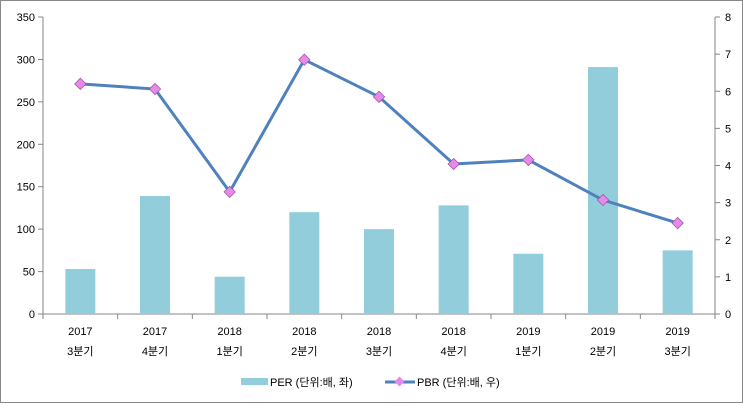 This screenshot has width=743, height=409. Describe the element at coordinates (728, 241) in the screenshot. I see `right-tick-label: 2` at that location.